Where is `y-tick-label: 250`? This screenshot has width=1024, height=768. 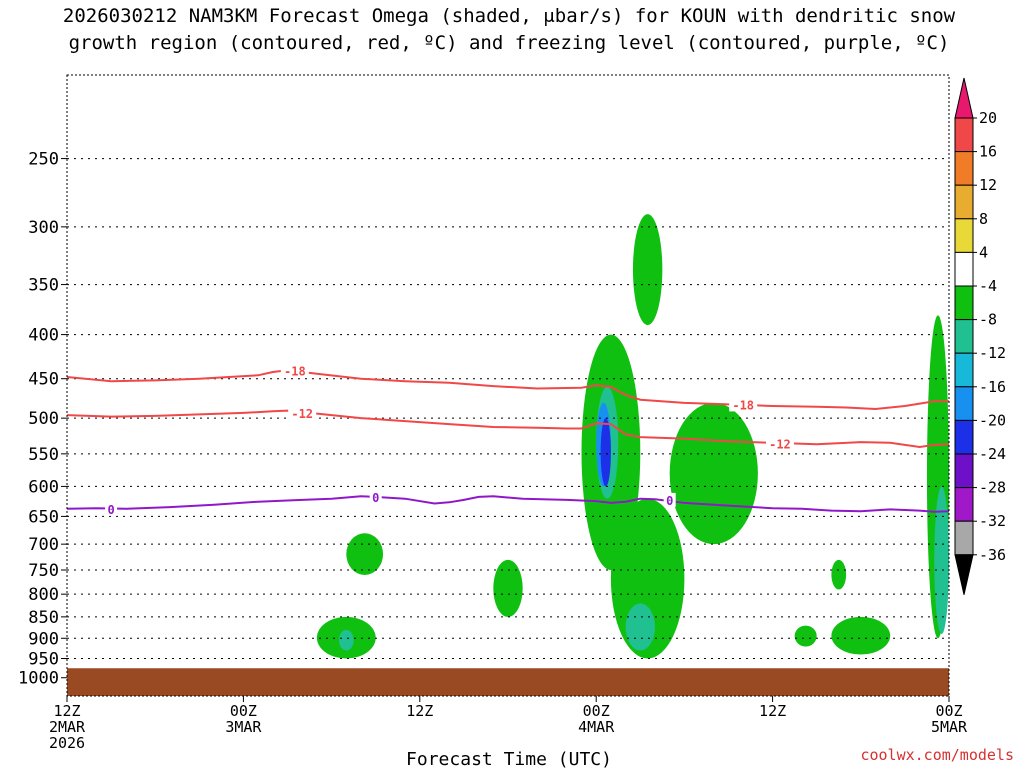
y-tick-label: 250 is located at coordinates (43, 160).